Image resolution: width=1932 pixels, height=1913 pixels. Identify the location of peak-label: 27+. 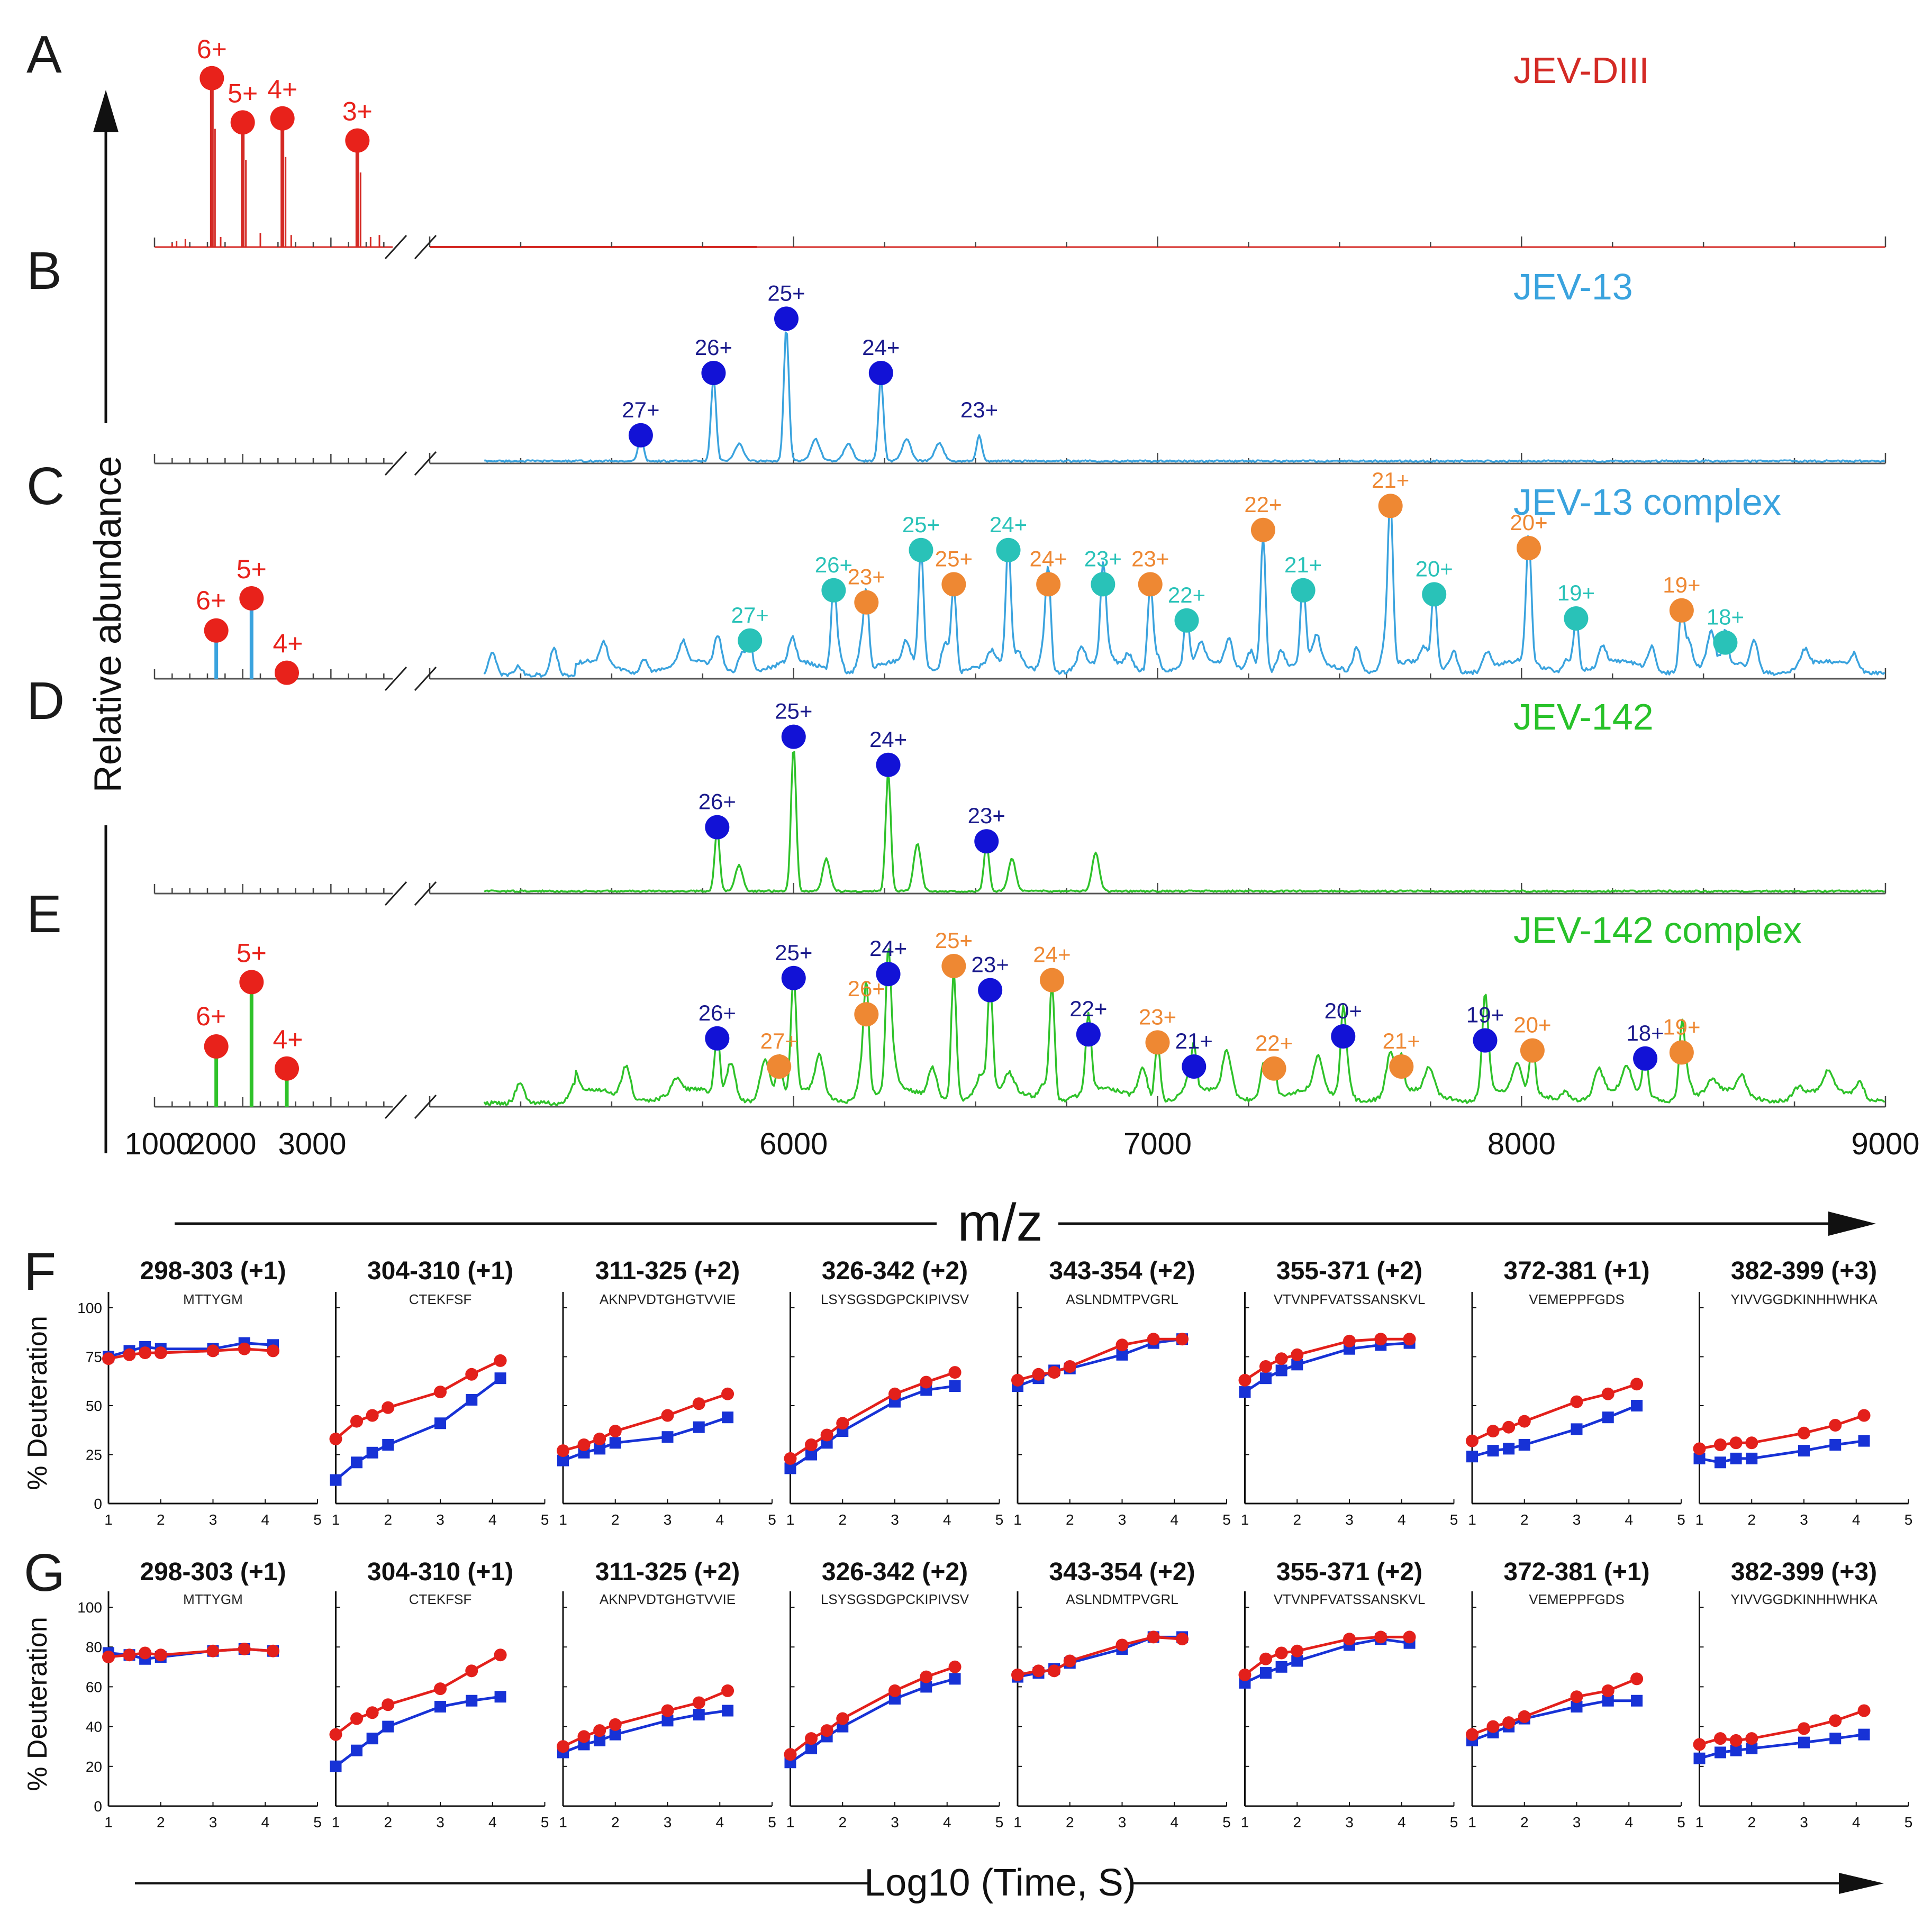
(640, 410).